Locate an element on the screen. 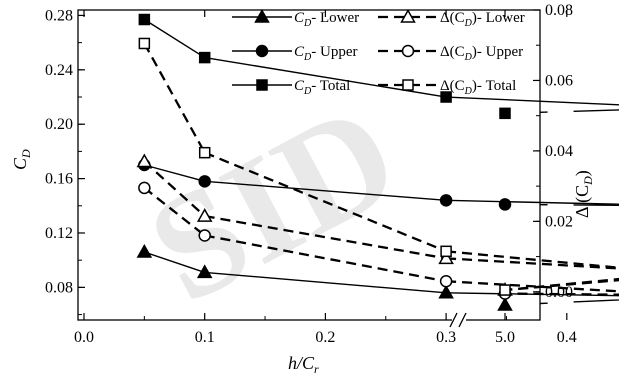 Image resolution: width=619 pixels, height=376 pixels. legend-item-cd_lower: CD- Lower is located at coordinates (295, 18).